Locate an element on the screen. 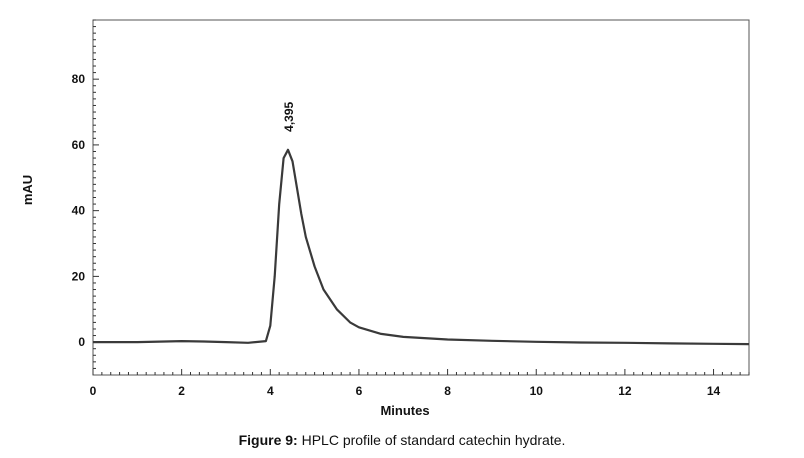 The width and height of the screenshot is (804, 458). x-tick-label: 0 is located at coordinates (93, 391).